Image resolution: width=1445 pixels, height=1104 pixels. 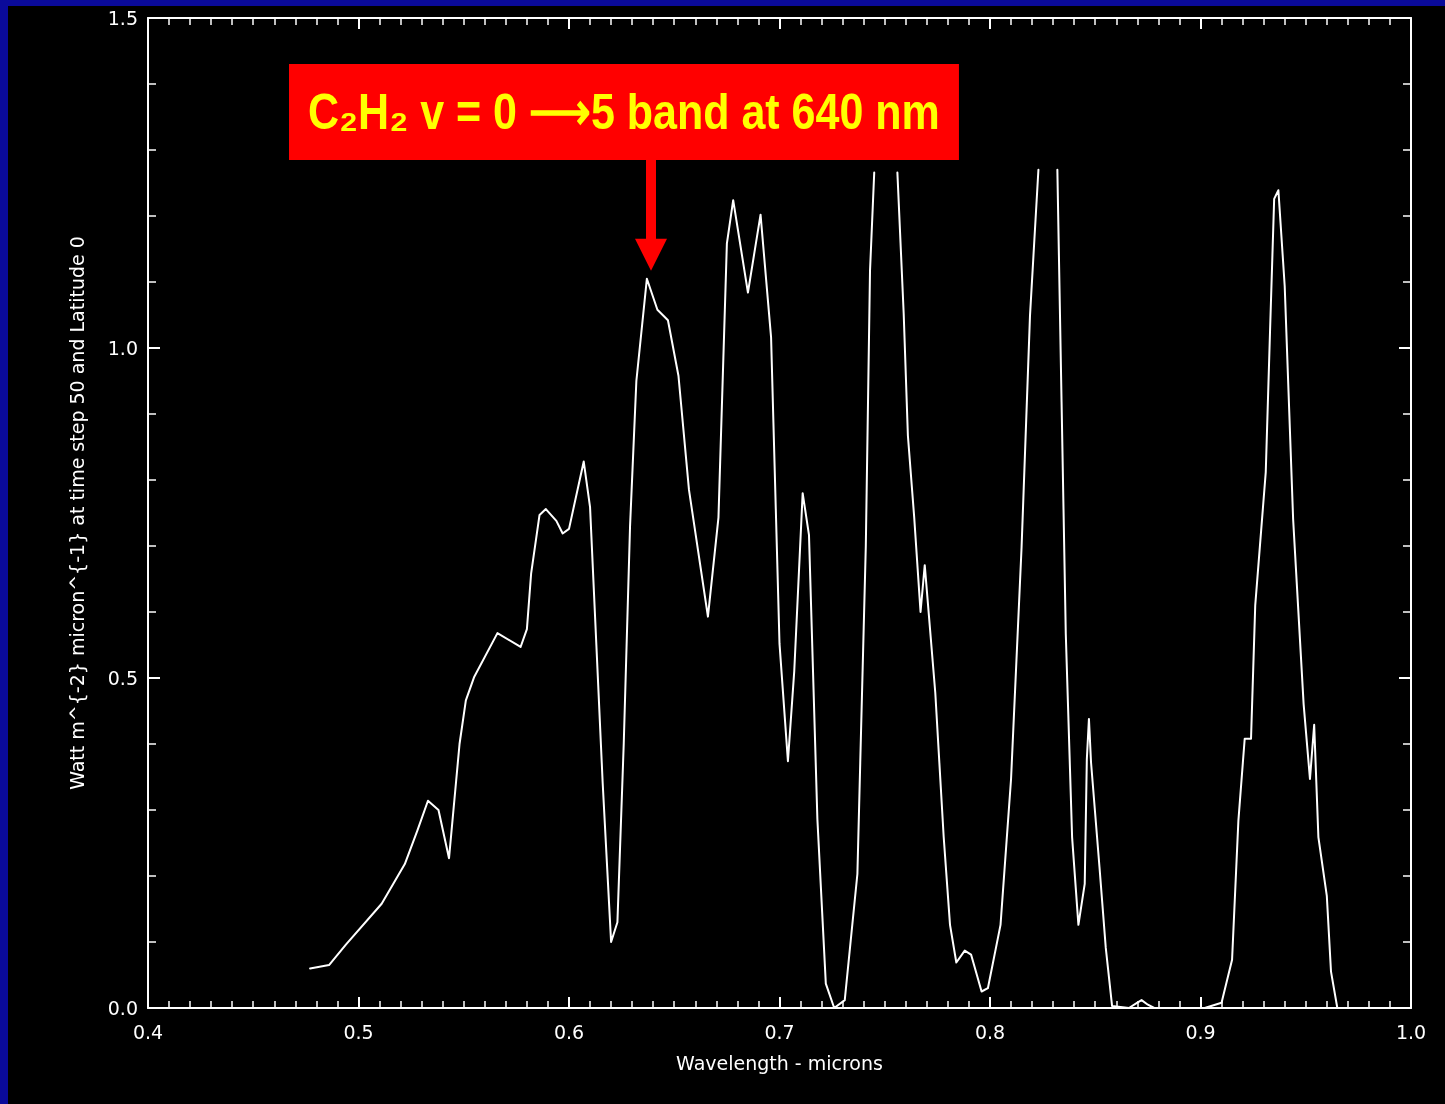 I want to click on x-tick-label: 0.4, so click(x=148, y=1031).